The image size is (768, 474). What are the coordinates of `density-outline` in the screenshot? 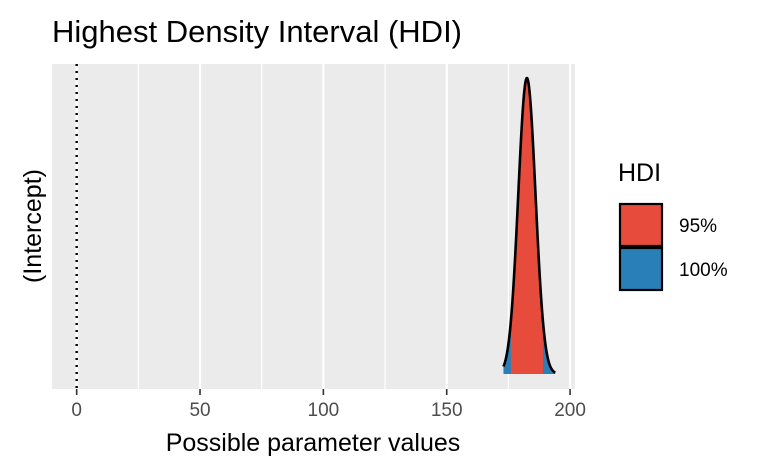 It's located at (529, 225).